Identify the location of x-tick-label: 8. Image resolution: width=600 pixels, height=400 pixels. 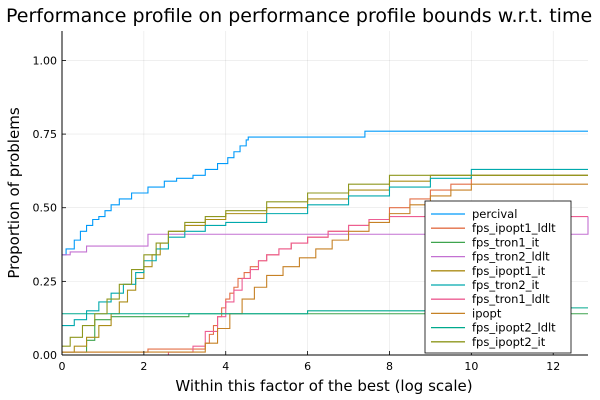
(389, 366).